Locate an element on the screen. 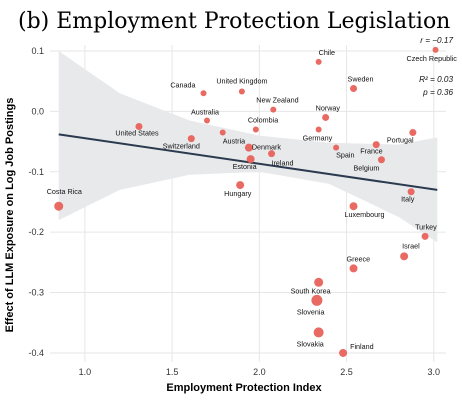 The width and height of the screenshot is (462, 406). x-axis-ticks: 1.0 1.5 2.0 2.5 3.0 is located at coordinates (259, 372).